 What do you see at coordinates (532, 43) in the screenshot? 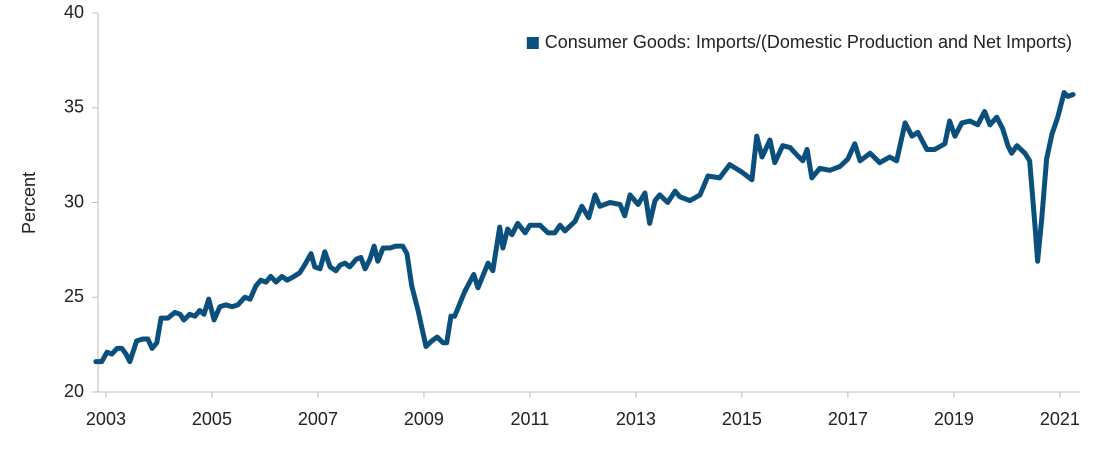
I see `legend-swatch` at bounding box center [532, 43].